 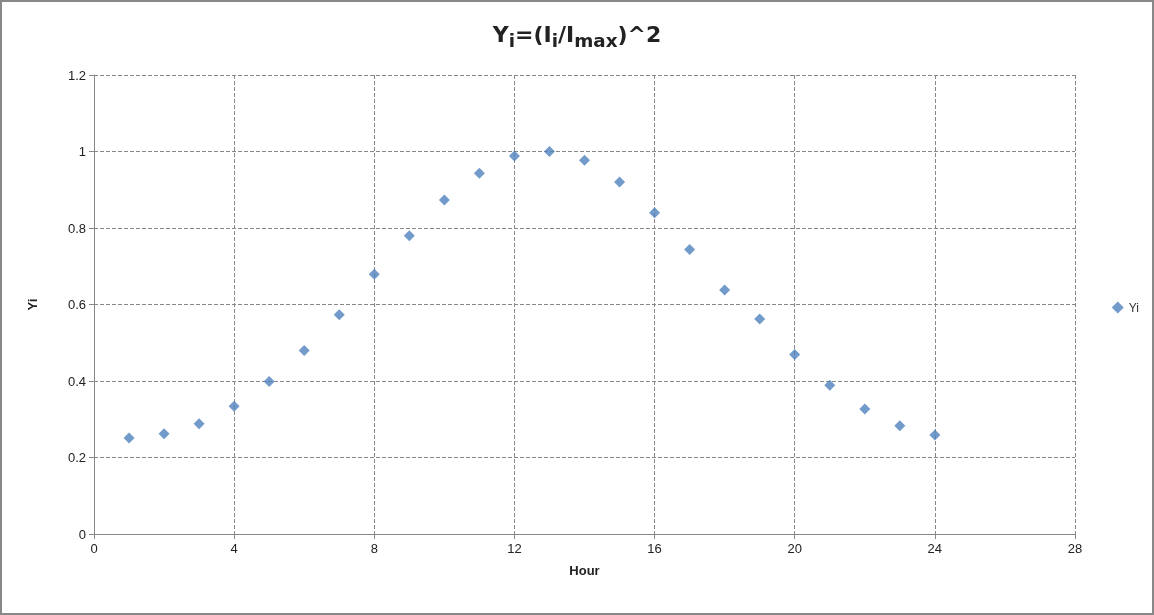 I want to click on x-tick-label: 0, so click(x=94, y=548).